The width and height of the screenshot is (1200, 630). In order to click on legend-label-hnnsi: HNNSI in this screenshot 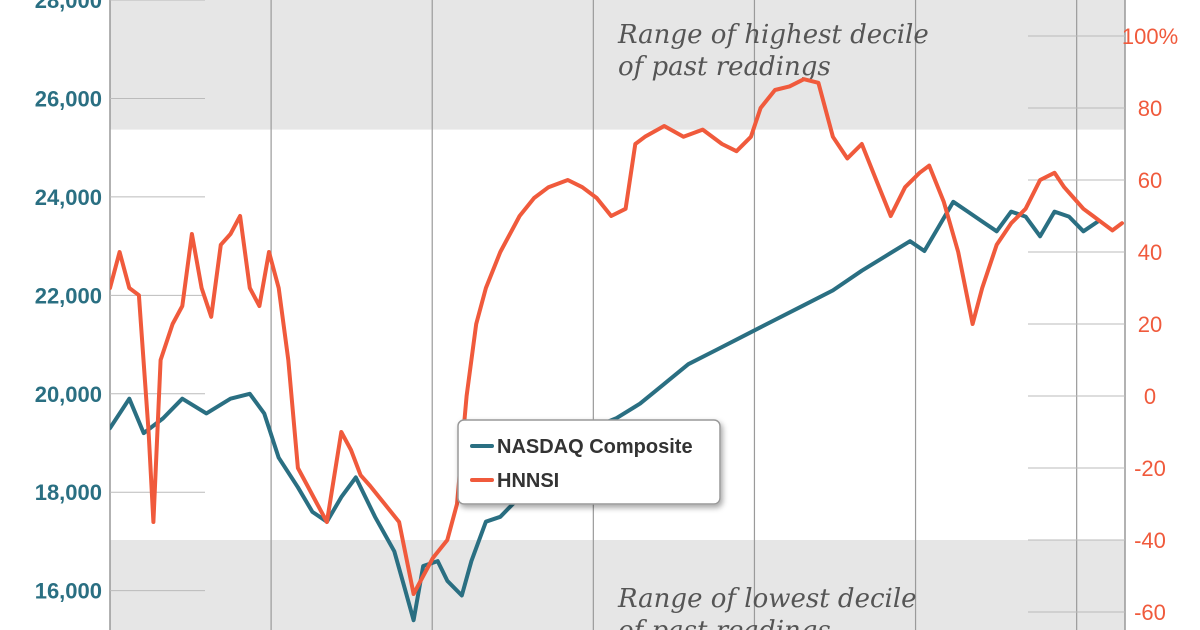, I will do `click(528, 481)`.